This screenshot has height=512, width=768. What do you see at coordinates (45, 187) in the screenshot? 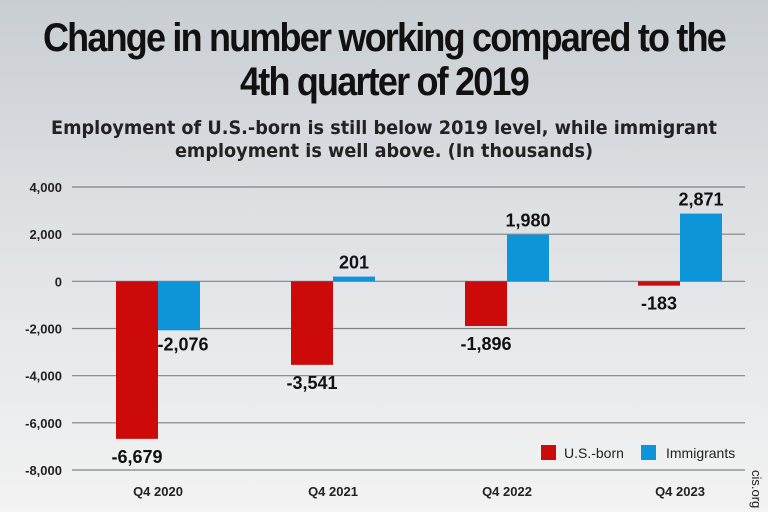
I see `y-tick-label: 4,000` at bounding box center [45, 187].